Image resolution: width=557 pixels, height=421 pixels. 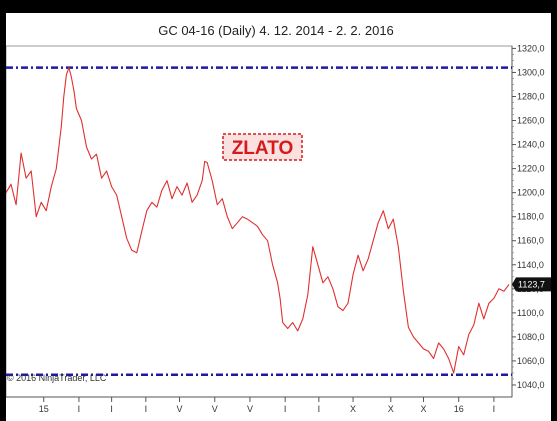 I want to click on x-tick-label: 15, so click(x=44, y=409).